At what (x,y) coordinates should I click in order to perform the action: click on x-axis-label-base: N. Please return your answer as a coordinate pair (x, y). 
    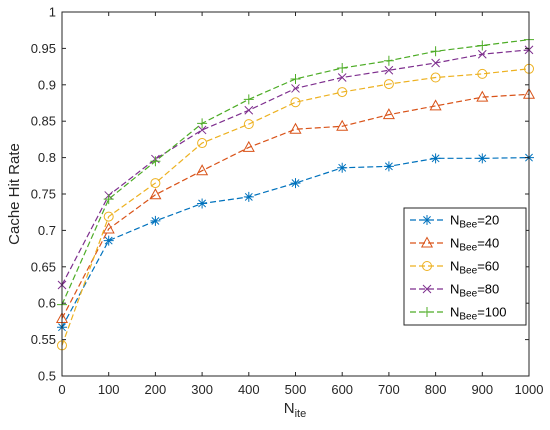
    Looking at the image, I should click on (289, 408).